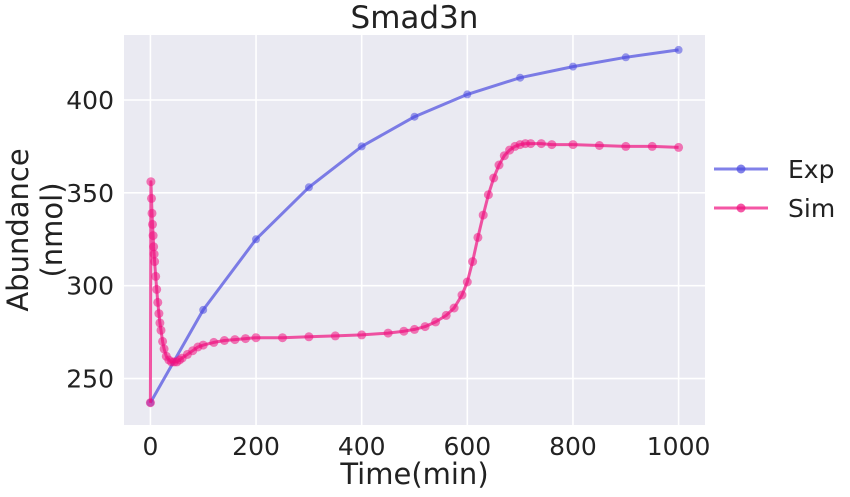 Image resolution: width=850 pixels, height=497 pixels. I want to click on x-tick-labels: 0 200 400 600 800 1000, so click(426, 446).